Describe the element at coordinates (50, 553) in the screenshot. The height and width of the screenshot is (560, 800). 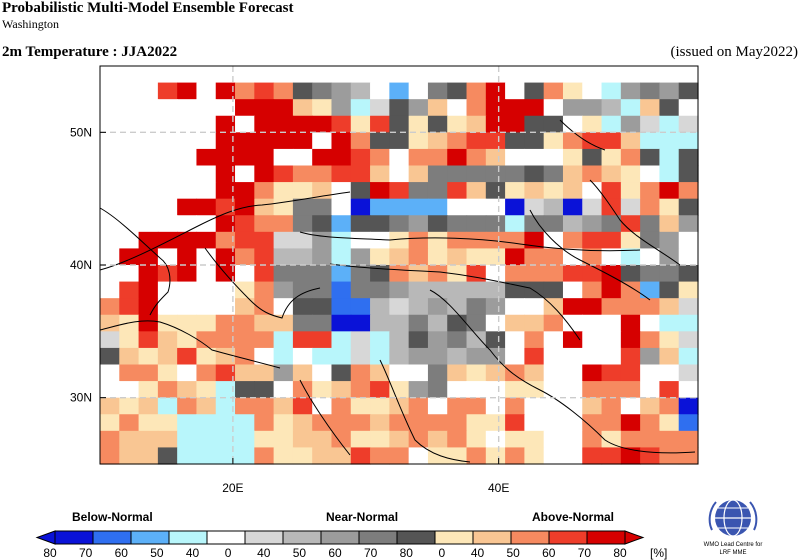
I see `legend-tick-label: 80` at that location.